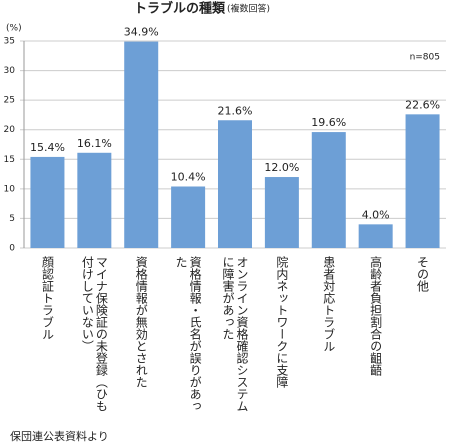  Describe the element at coordinates (141, 322) in the screenshot. I see `x-tick-label: 資格情報が無効とされた` at that location.